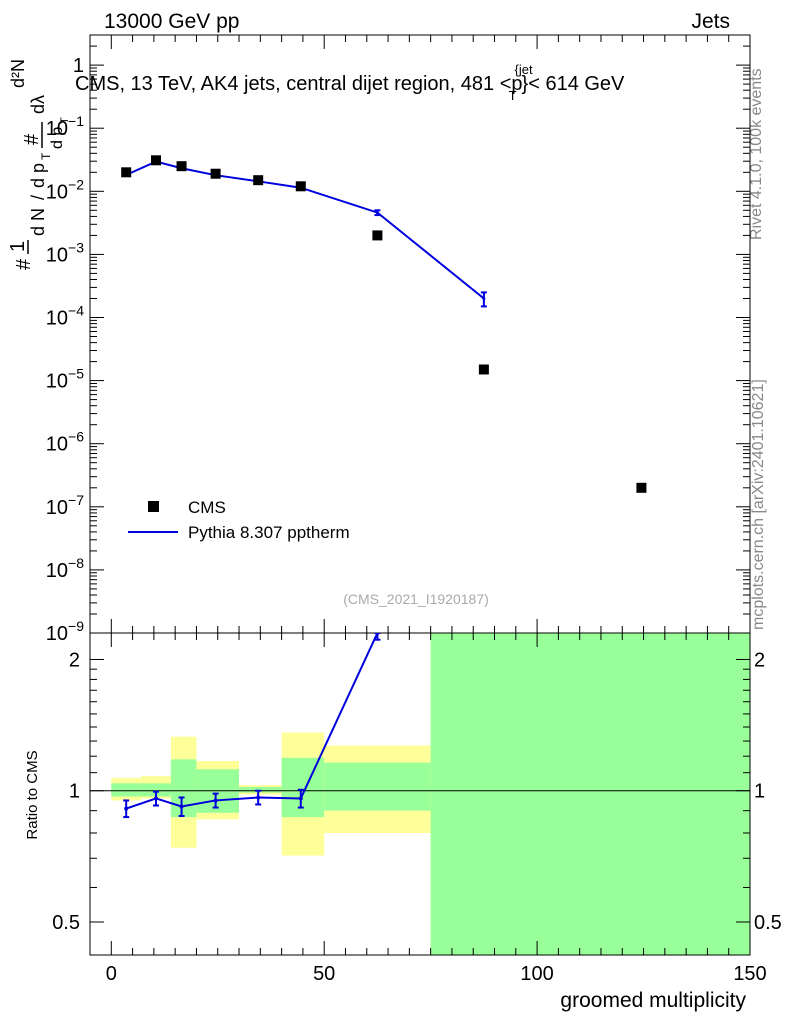 Image resolution: width=786 pixels, height=1024 pixels. What do you see at coordinates (65, 631) in the screenshot?
I see `y-tick-label: 10⁻⁹` at bounding box center [65, 631].